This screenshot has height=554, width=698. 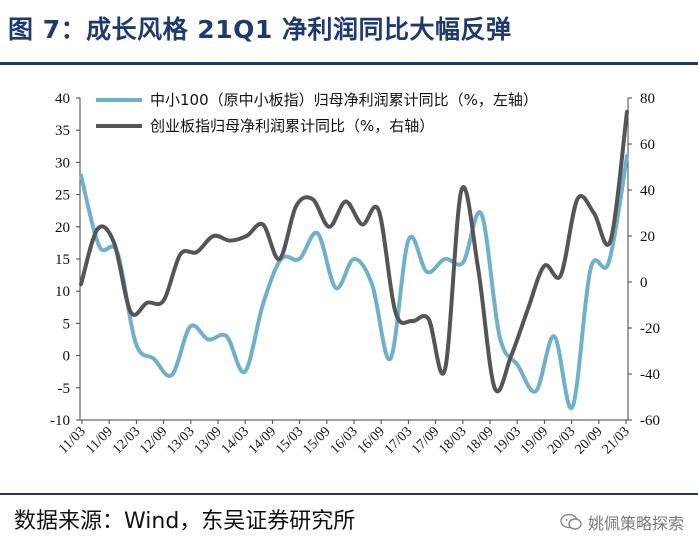 What do you see at coordinates (67, 324) in the screenshot?
I see `left-tick-label: 5` at bounding box center [67, 324].